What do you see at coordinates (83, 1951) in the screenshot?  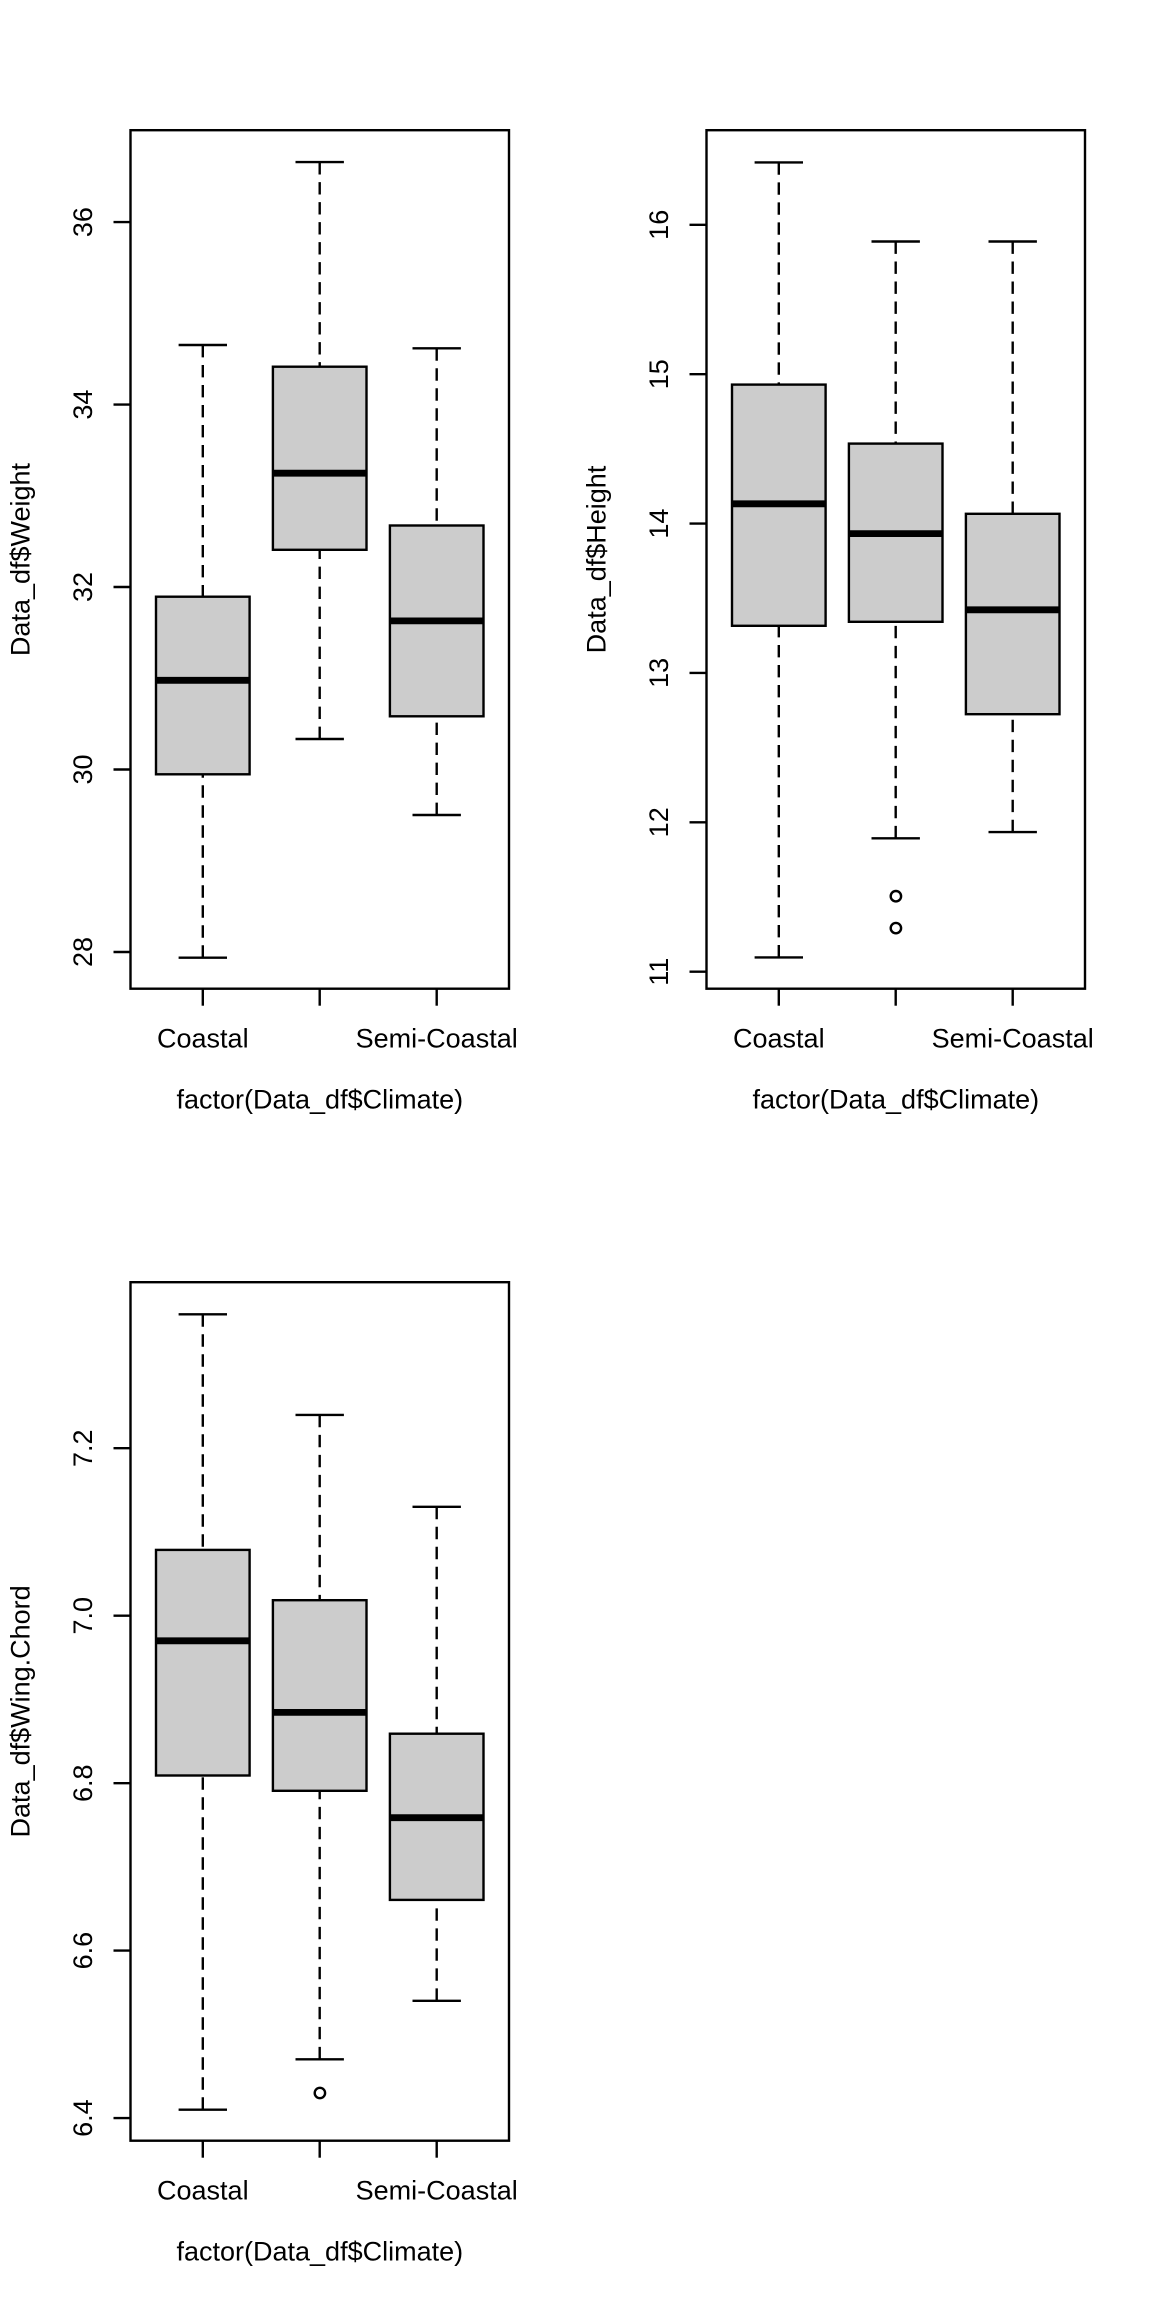 I see `svg-text: 6.6` at bounding box center [83, 1951].